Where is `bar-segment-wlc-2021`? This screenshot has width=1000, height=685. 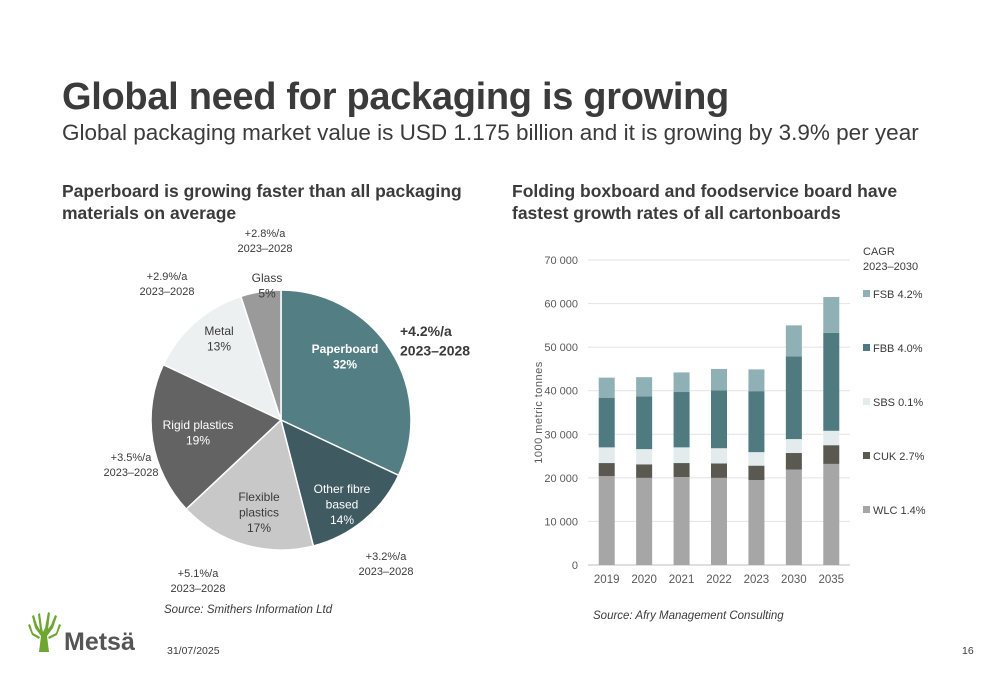
bar-segment-wlc-2021 is located at coordinates (681, 520).